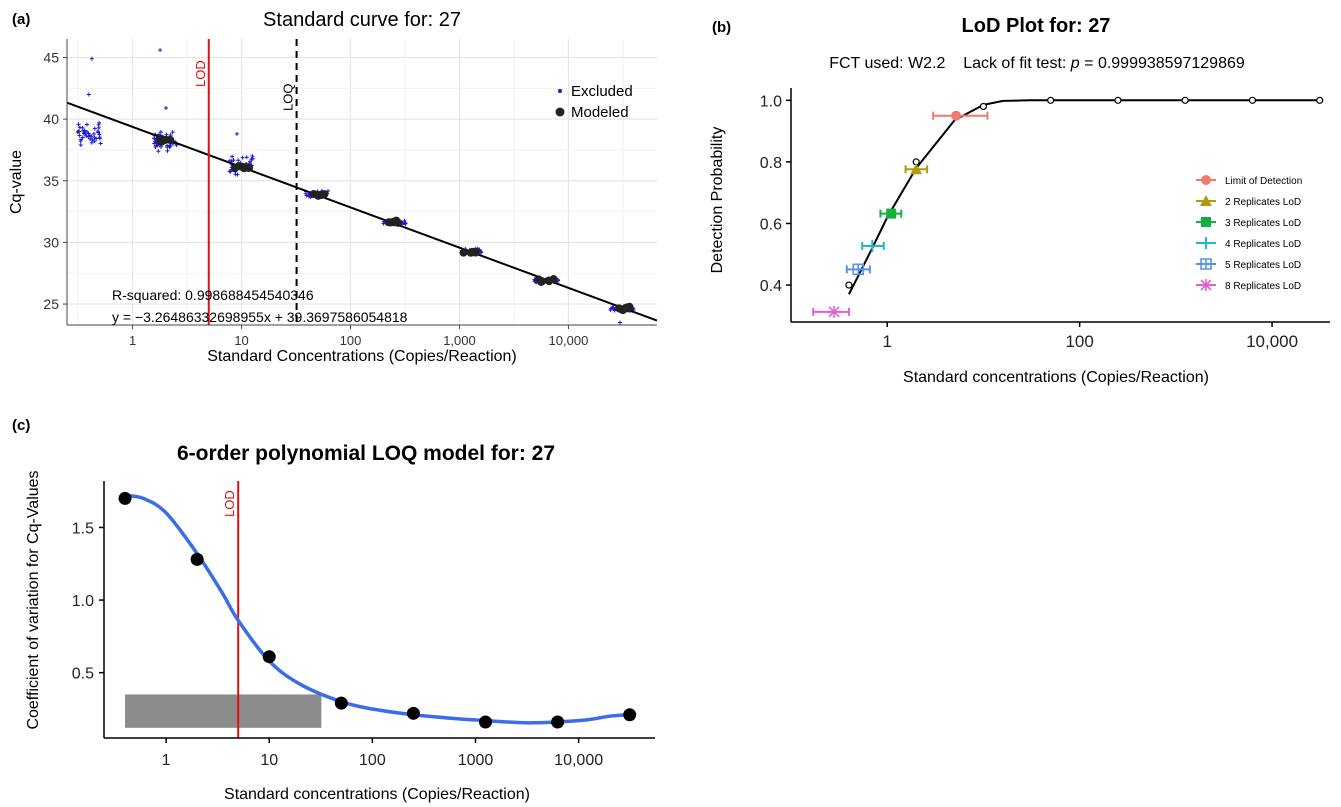 The width and height of the screenshot is (1341, 807). Describe the element at coordinates (1263, 244) in the screenshot. I see `legend-label: 4 Replicates LoD` at that location.